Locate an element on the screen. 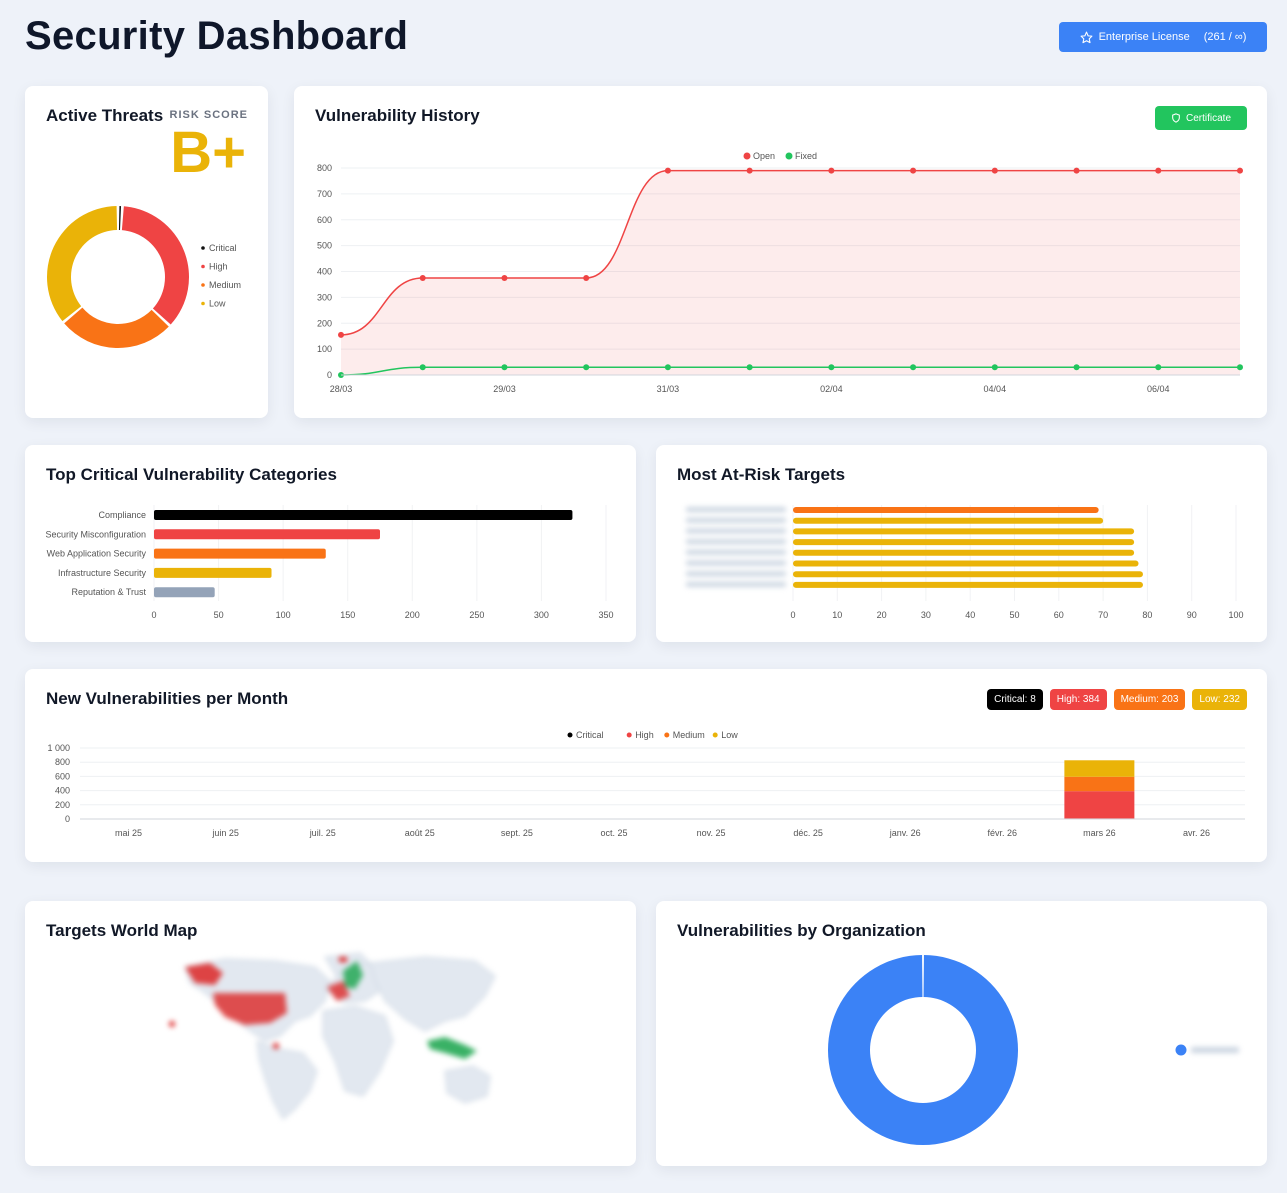  license-count: (261 / ∞) is located at coordinates (1225, 37).